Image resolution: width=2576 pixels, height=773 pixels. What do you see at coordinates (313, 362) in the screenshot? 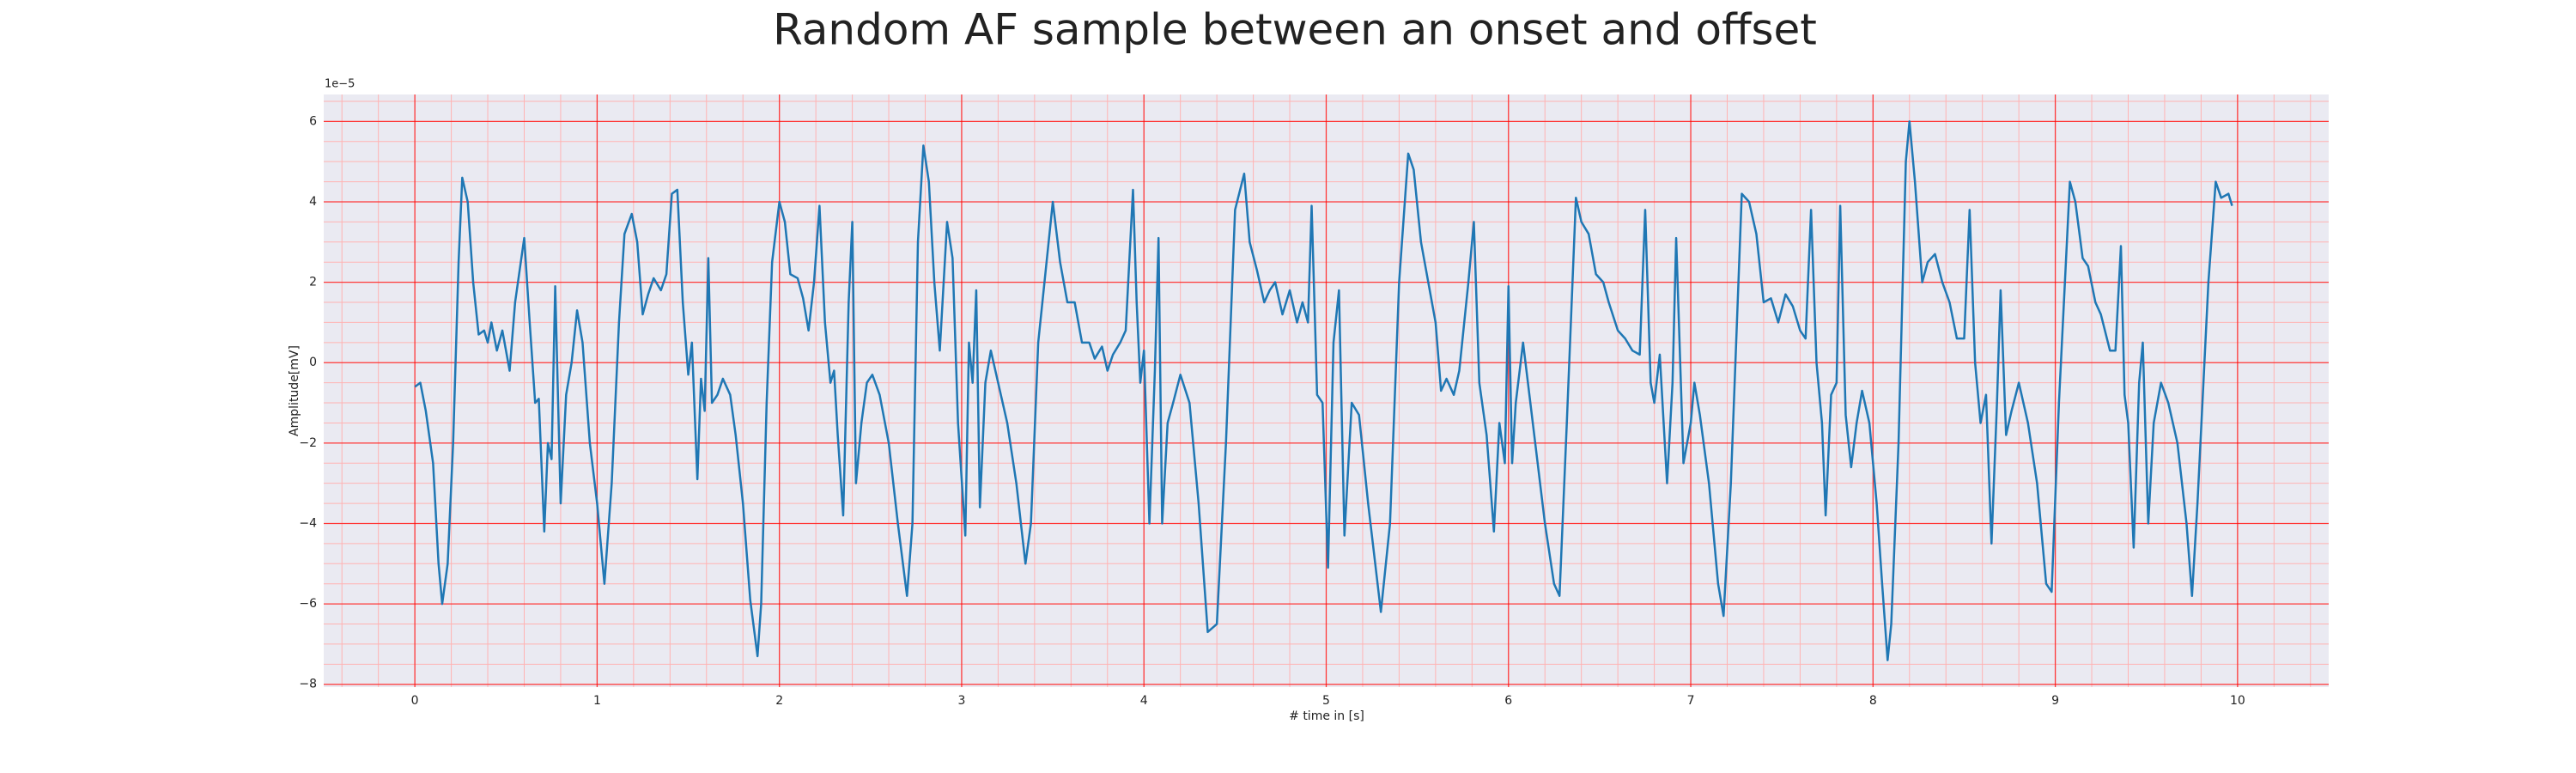
I see `y-tick-label: 0` at bounding box center [313, 362].